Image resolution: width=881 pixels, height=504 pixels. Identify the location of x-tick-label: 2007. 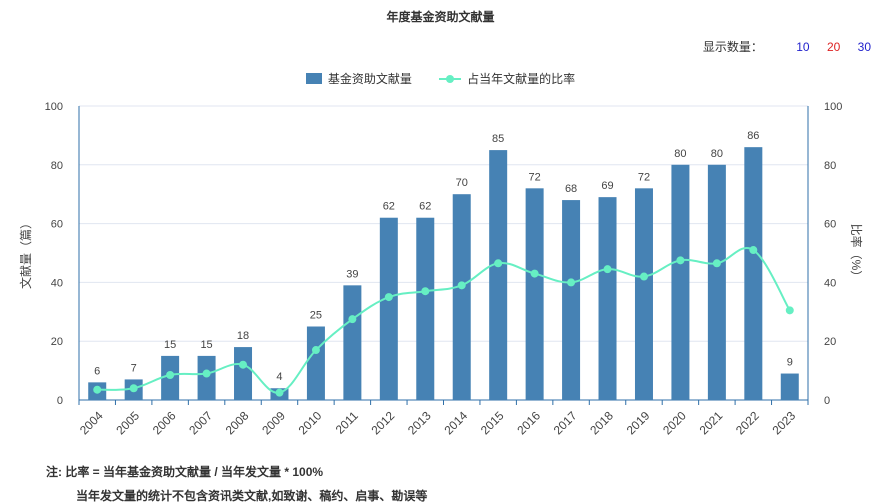
(200, 422).